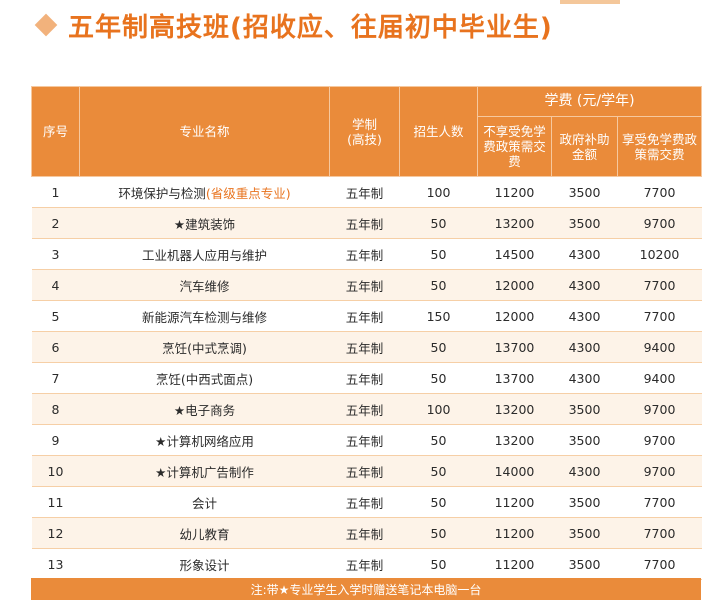  I want to click on table-row: 10 ★计算机广告制作 五年制 50 14000 4300 9700, so click(366, 471).